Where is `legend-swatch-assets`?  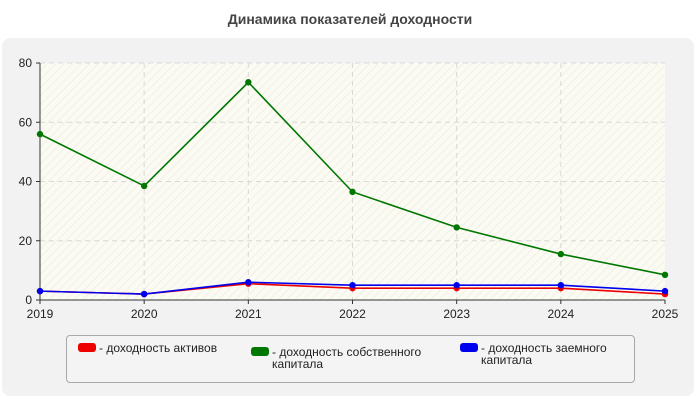 legend-swatch-assets is located at coordinates (87, 347).